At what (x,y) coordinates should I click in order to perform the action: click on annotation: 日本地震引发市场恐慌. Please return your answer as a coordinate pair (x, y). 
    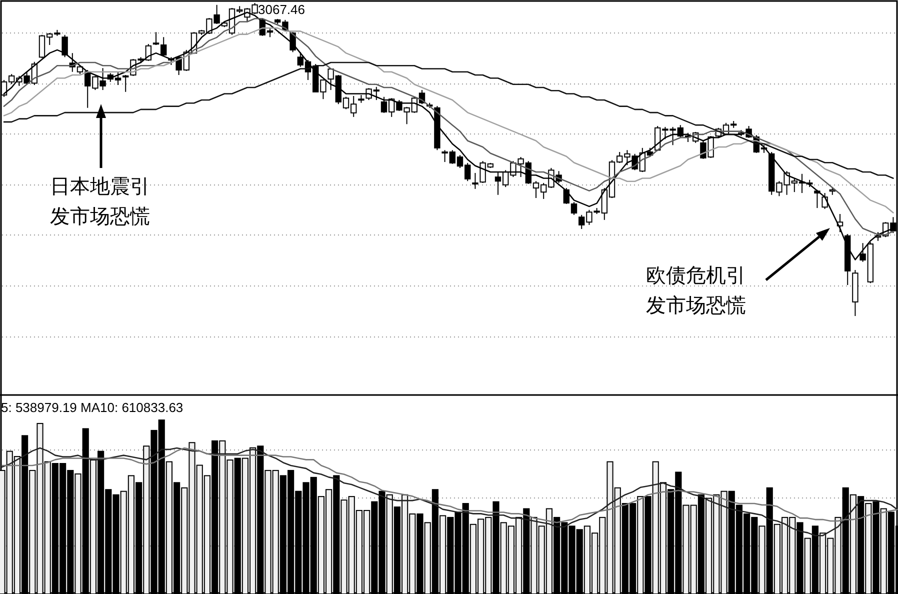
    Looking at the image, I should click on (100, 202).